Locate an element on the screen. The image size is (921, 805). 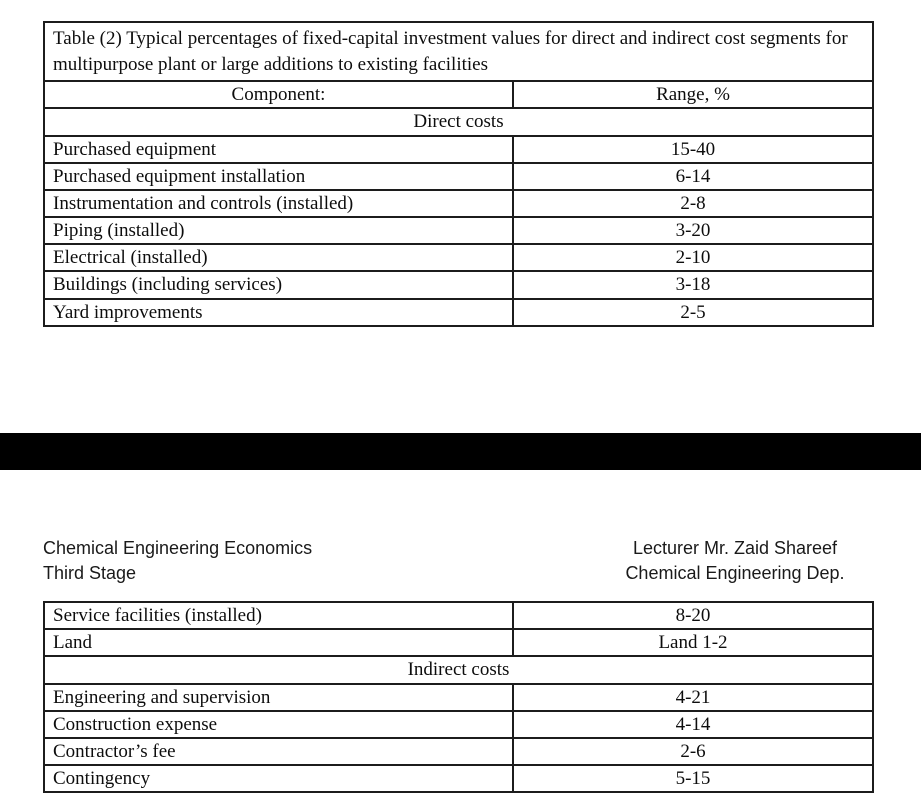
column-header-component: Component: is located at coordinates (278, 95).